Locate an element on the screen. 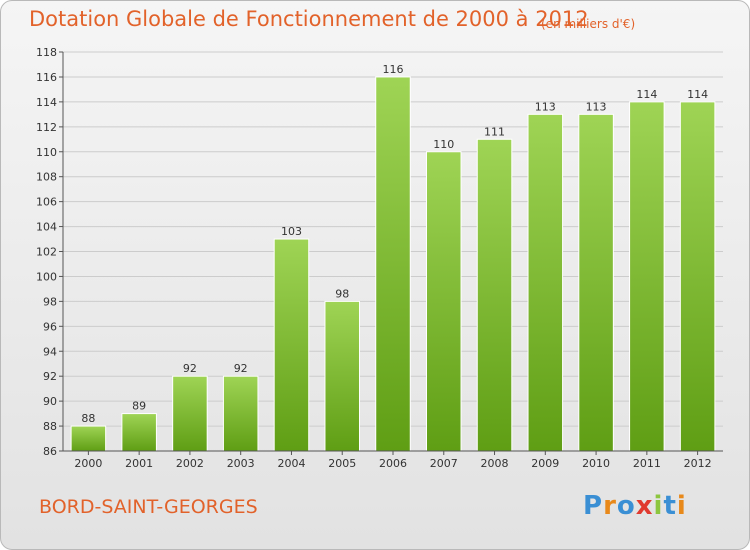 The width and height of the screenshot is (750, 550). y-tick-label: 110 is located at coordinates (46, 152).